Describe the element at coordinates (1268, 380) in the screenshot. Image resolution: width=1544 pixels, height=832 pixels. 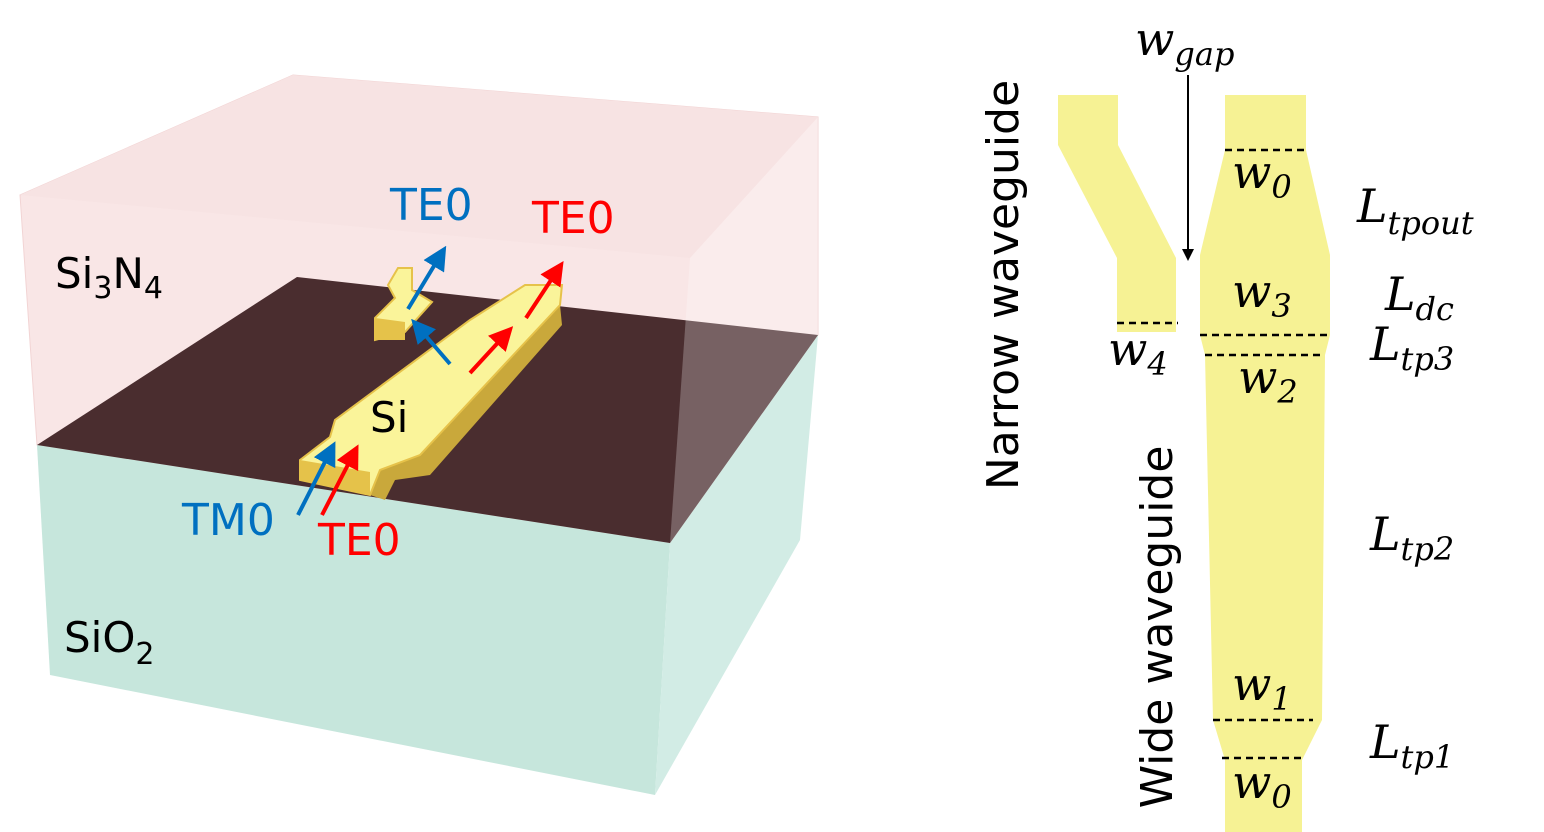
I see `w2-label: w2` at that location.